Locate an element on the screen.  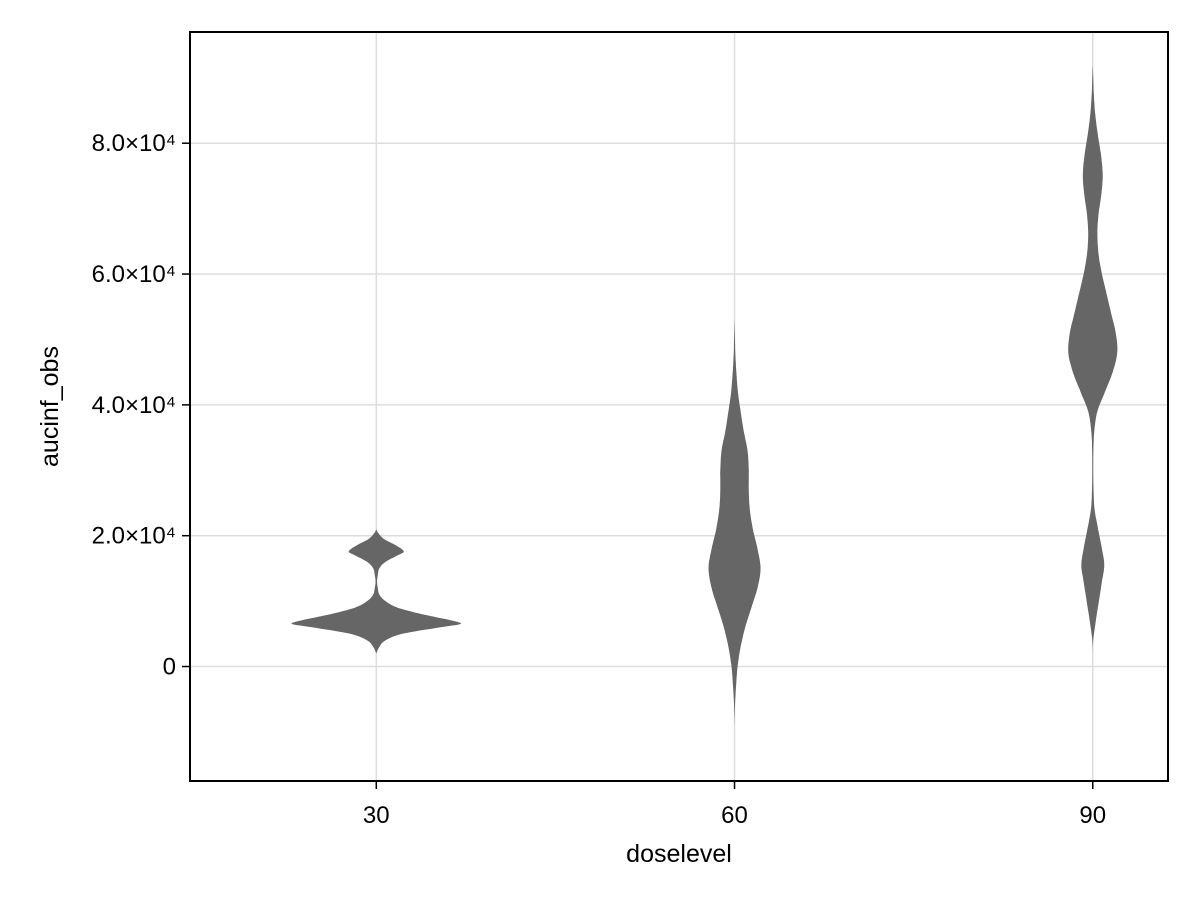
y-tick-label: 2.0×10⁴ is located at coordinates (134, 536).